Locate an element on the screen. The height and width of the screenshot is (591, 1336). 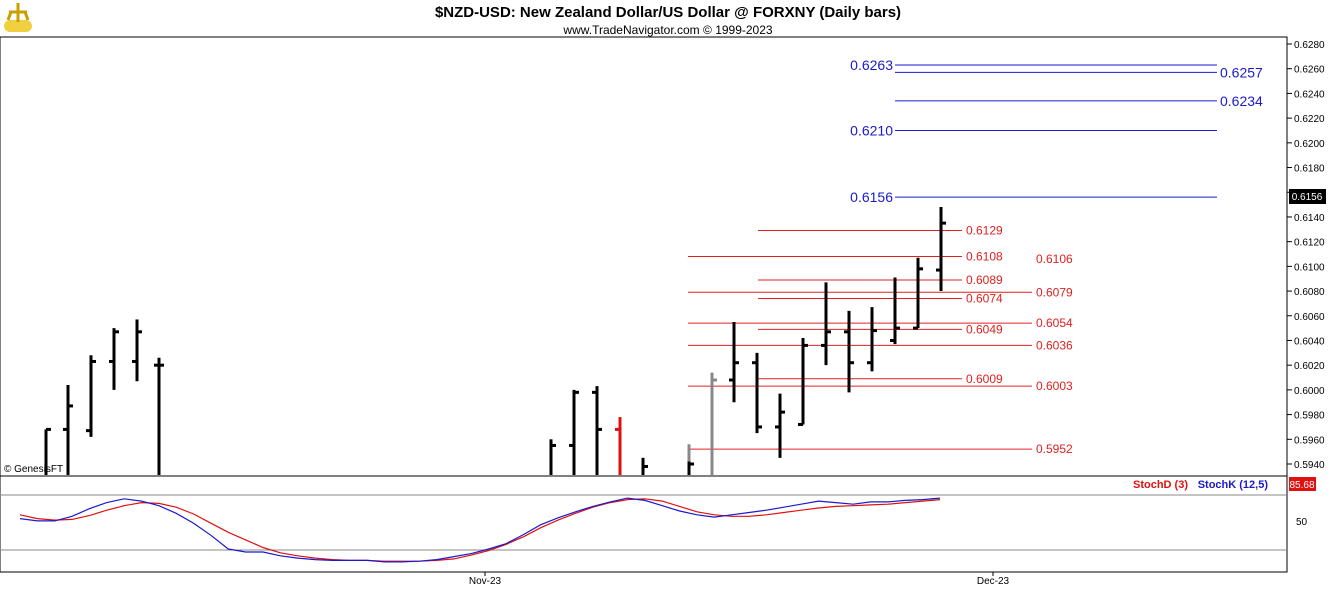
support-label: 0.6009 is located at coordinates (984, 379).